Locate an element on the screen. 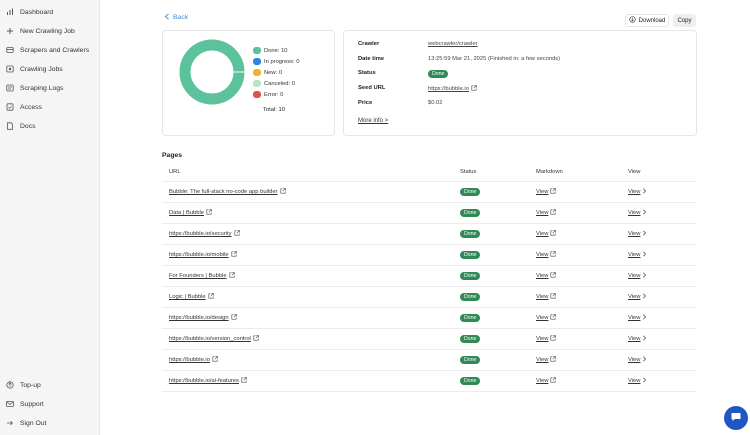 The image size is (750, 435). legend-label: New: 0 is located at coordinates (273, 72).